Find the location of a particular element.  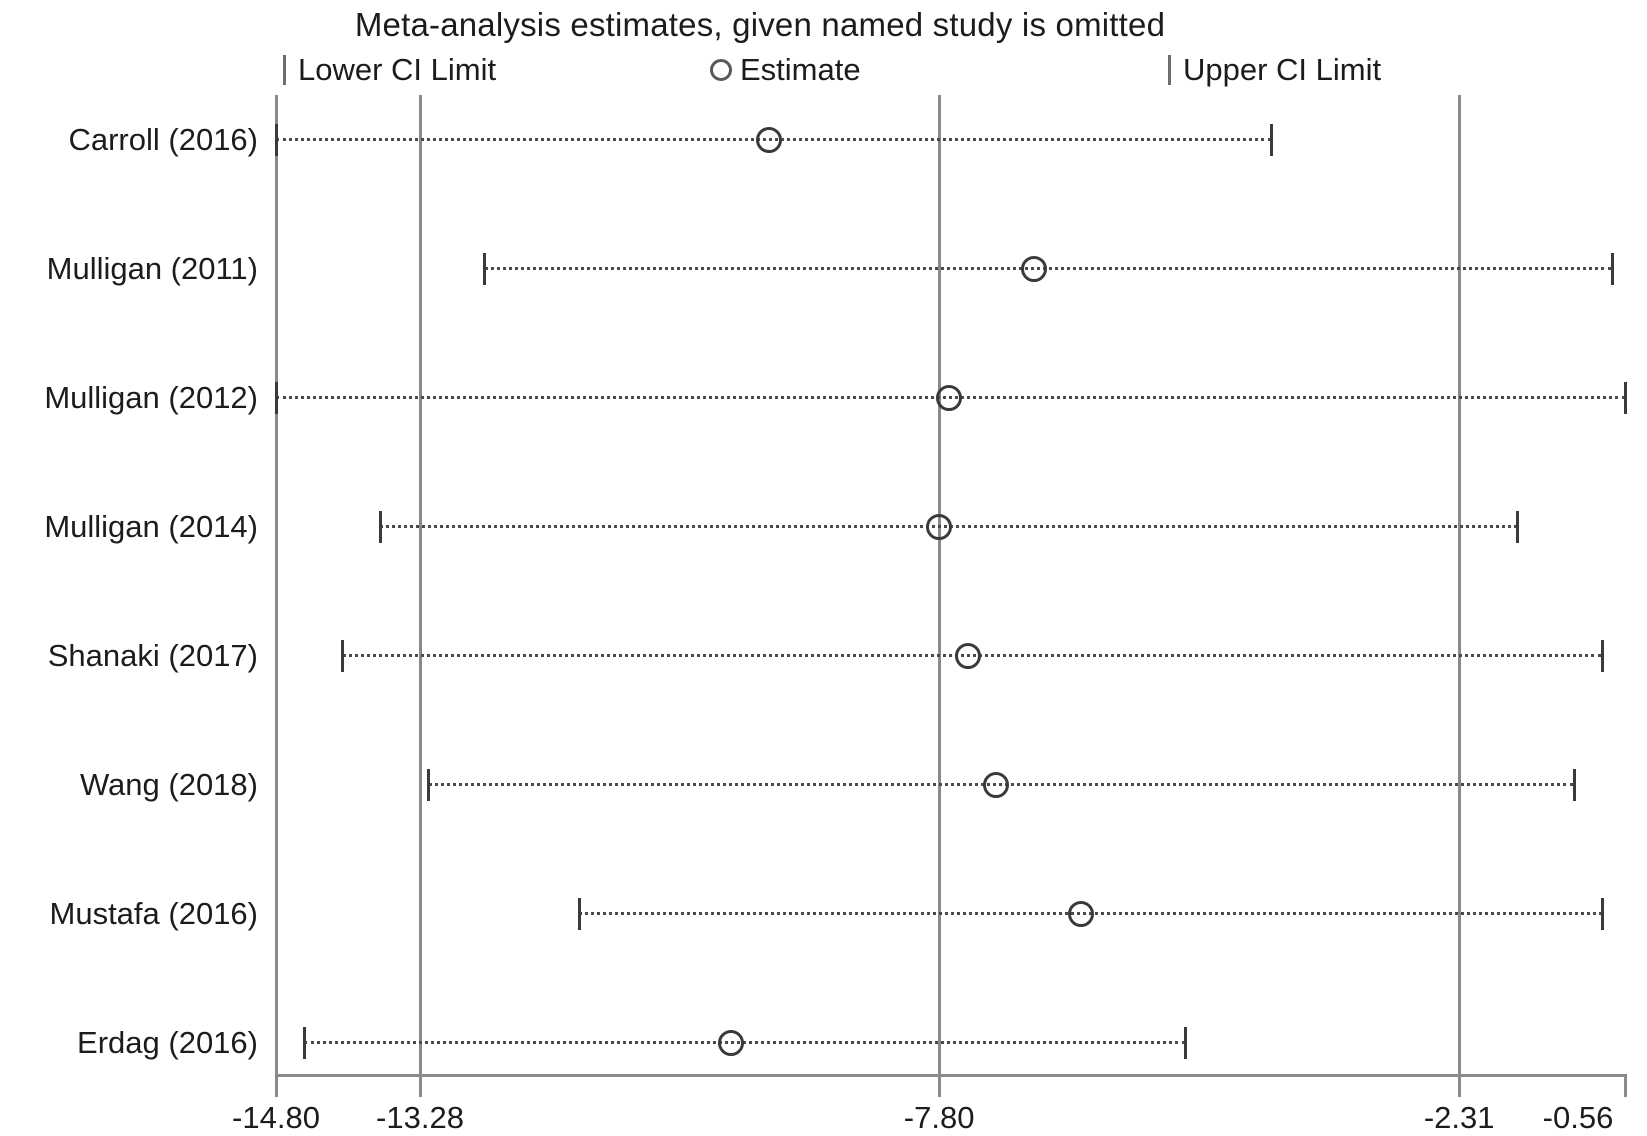

legend: Lower CI Limit Estimate Upper CI Limit is located at coordinates (823, 70).